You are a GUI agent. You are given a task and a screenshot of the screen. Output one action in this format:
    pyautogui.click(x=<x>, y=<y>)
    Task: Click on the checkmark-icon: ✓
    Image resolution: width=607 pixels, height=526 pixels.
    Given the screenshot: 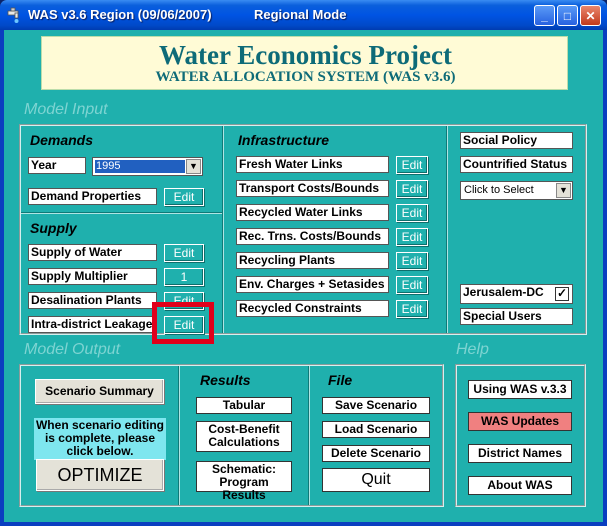 What is the action you would take?
    pyautogui.click(x=562, y=293)
    